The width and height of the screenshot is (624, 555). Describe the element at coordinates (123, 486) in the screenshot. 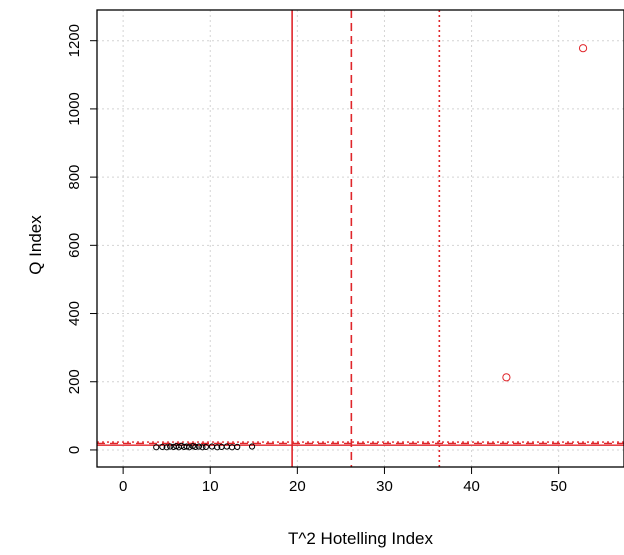

I see `x-tick-label: 0` at that location.